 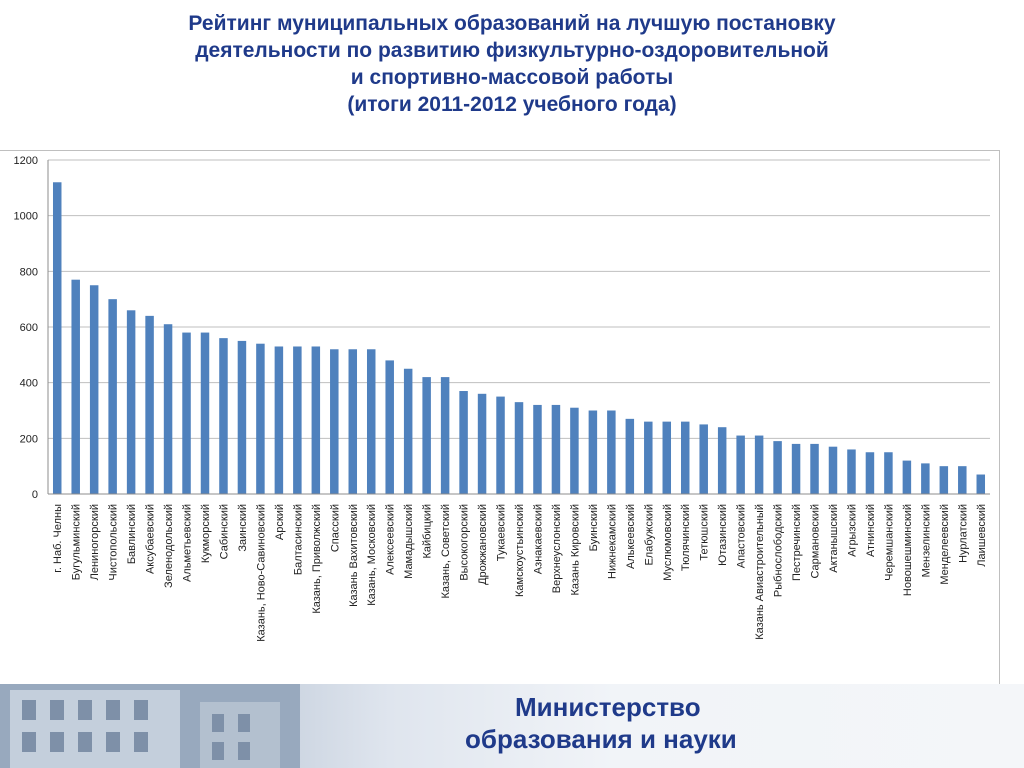 What do you see at coordinates (114, 542) in the screenshot?
I see `x-tick-label: Чистопольский` at bounding box center [114, 542].